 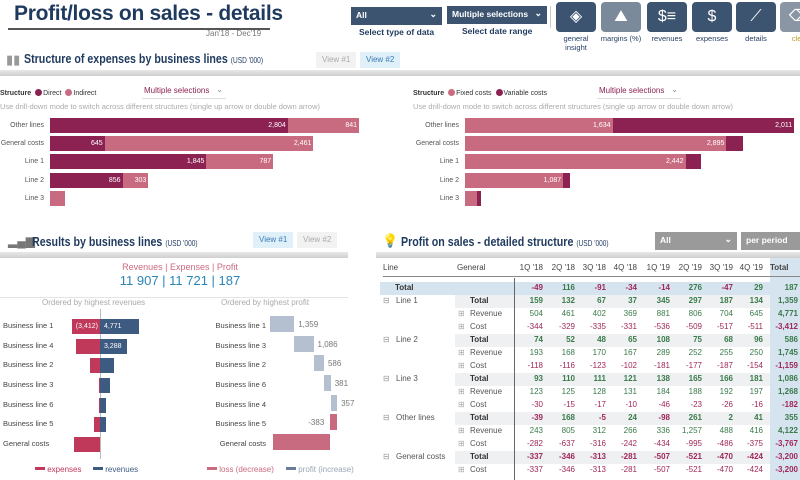 What do you see at coordinates (728, 339) in the screenshot?
I see `table-cell: 68` at bounding box center [728, 339].